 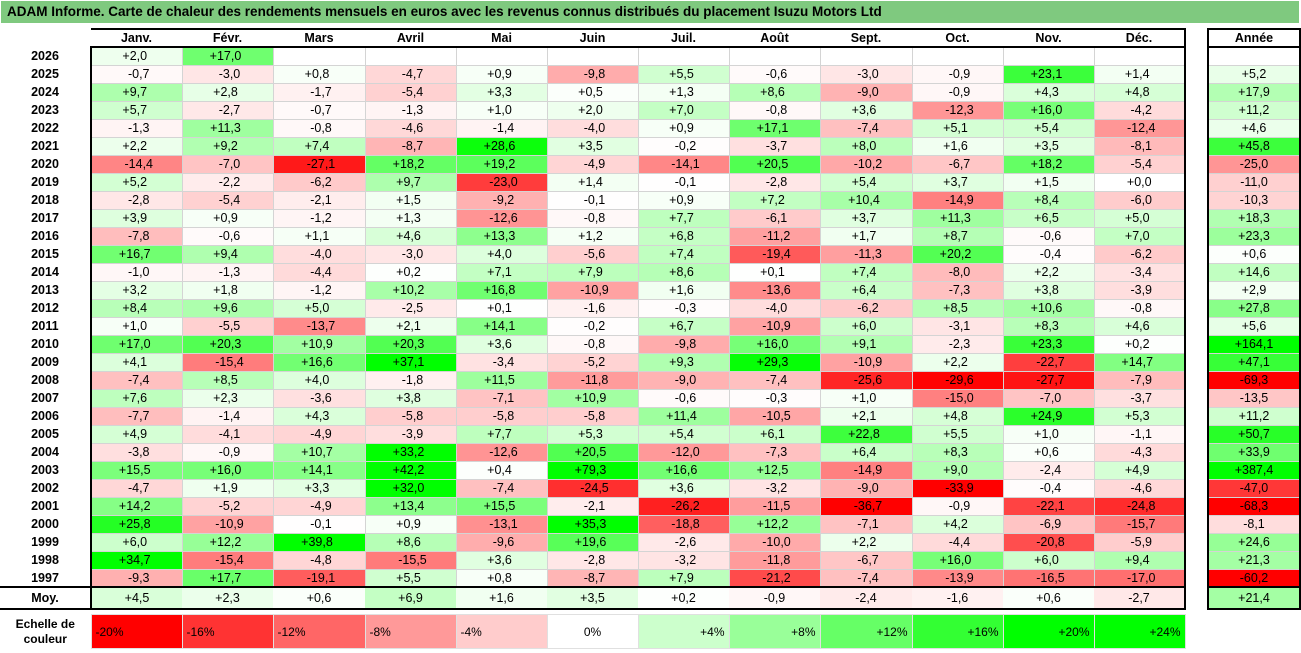 What do you see at coordinates (501, 470) in the screenshot?
I see `heatmap-cell: +0,4` at bounding box center [501, 470].